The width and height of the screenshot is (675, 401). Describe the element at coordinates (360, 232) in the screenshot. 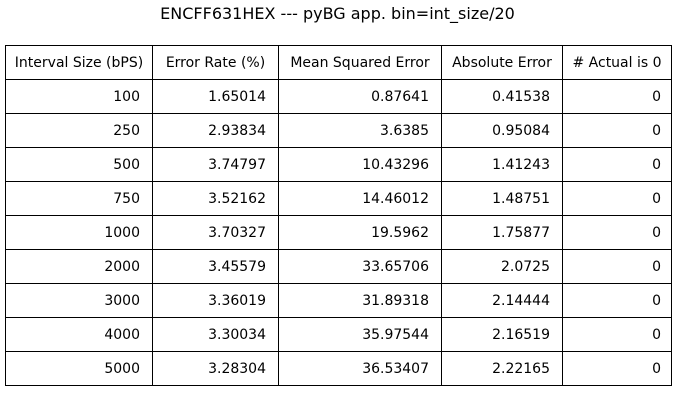

I see `cell-mean-squared-error: 19.5962` at that location.